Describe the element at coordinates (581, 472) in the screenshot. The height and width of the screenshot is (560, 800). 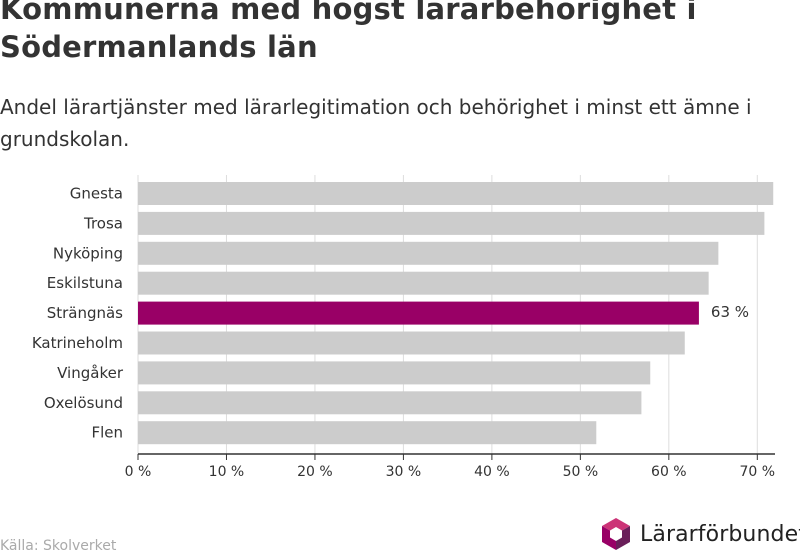
I see `x-tick-label: 50 %` at that location.